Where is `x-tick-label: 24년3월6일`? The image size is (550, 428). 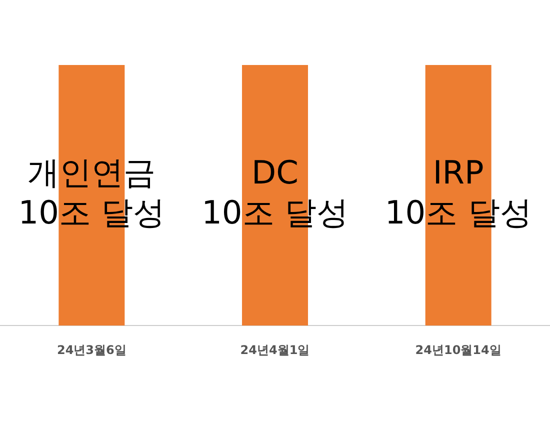 x-tick-label: 24년3월6일 is located at coordinates (91, 349).